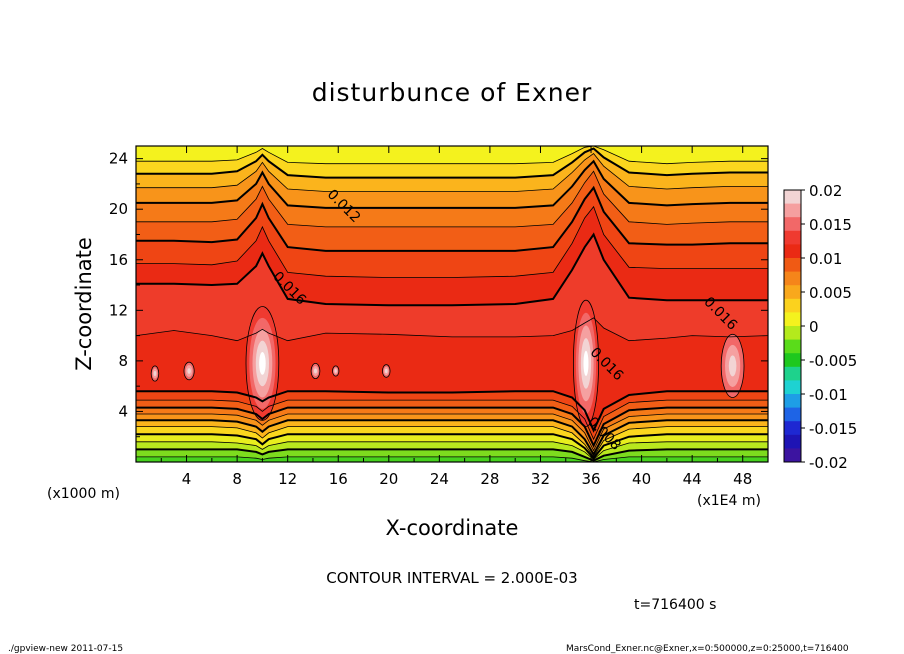 This screenshot has width=904, height=654. Describe the element at coordinates (833, 361) in the screenshot. I see `colorbar-label: -0.005` at that location.